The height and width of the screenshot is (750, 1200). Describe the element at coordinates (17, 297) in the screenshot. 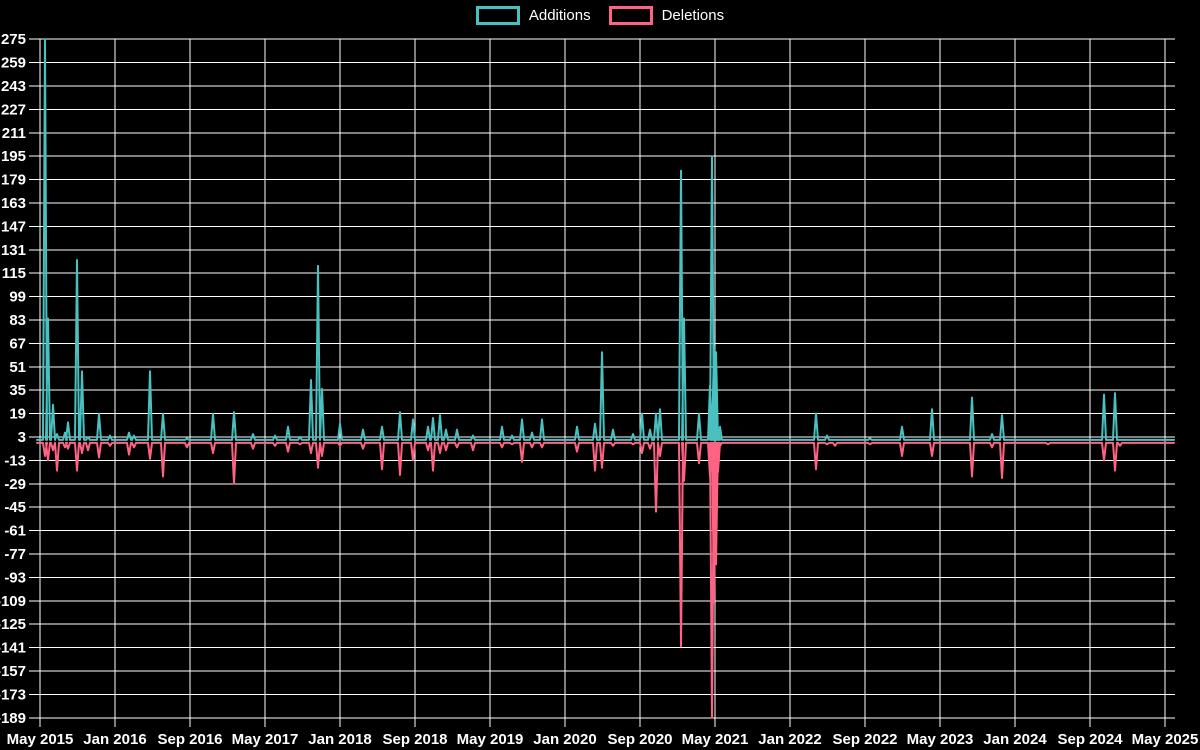

I see `y-tick-label: 99` at that location.